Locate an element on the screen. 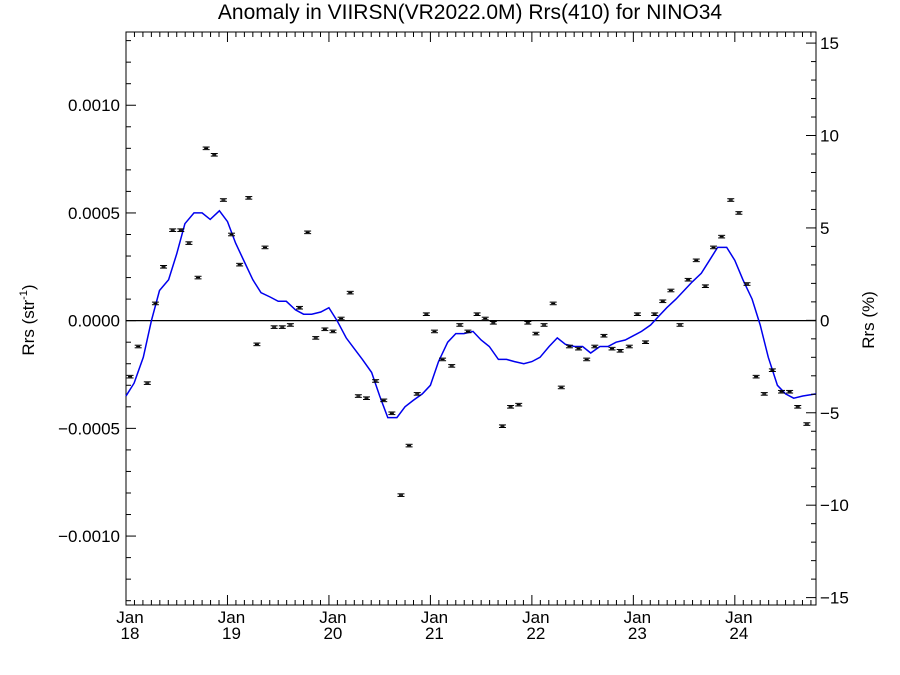  y-tick-label-right: −5 is located at coordinates (829, 413).